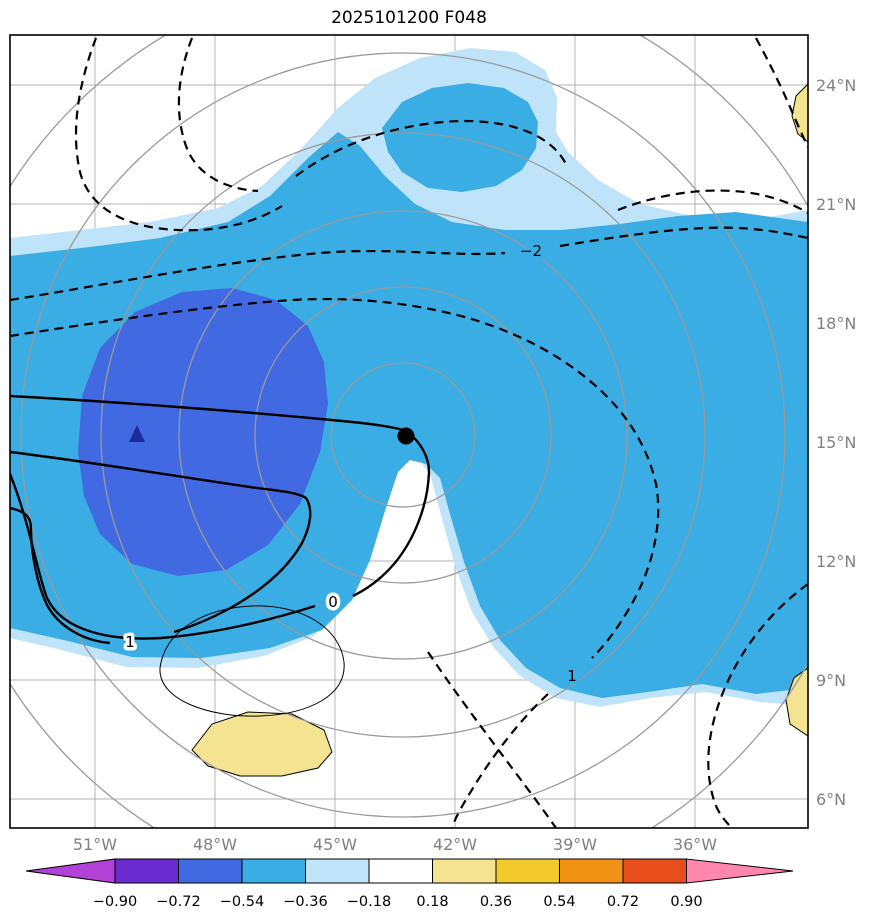 This screenshot has height=924, width=873. What do you see at coordinates (115, 902) in the screenshot?
I see `colorbar-tick-label: −0.90` at bounding box center [115, 902].